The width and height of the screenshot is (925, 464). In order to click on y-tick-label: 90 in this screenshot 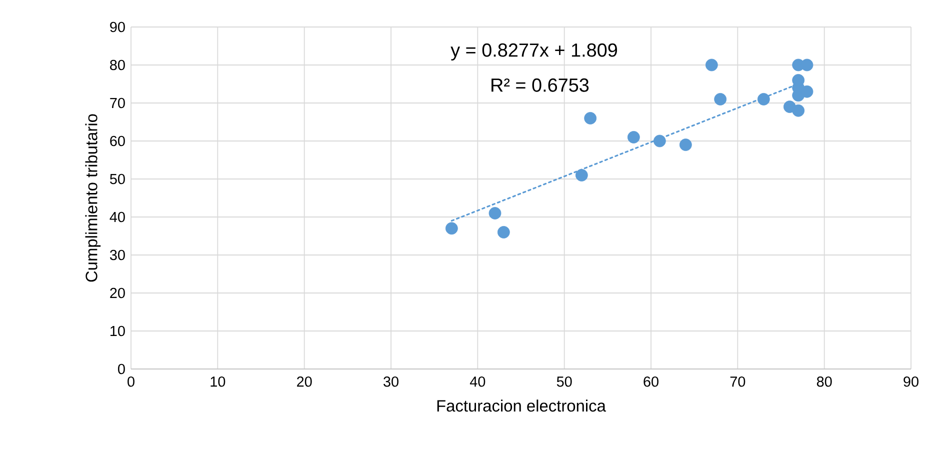, I will do `click(117, 27)`.